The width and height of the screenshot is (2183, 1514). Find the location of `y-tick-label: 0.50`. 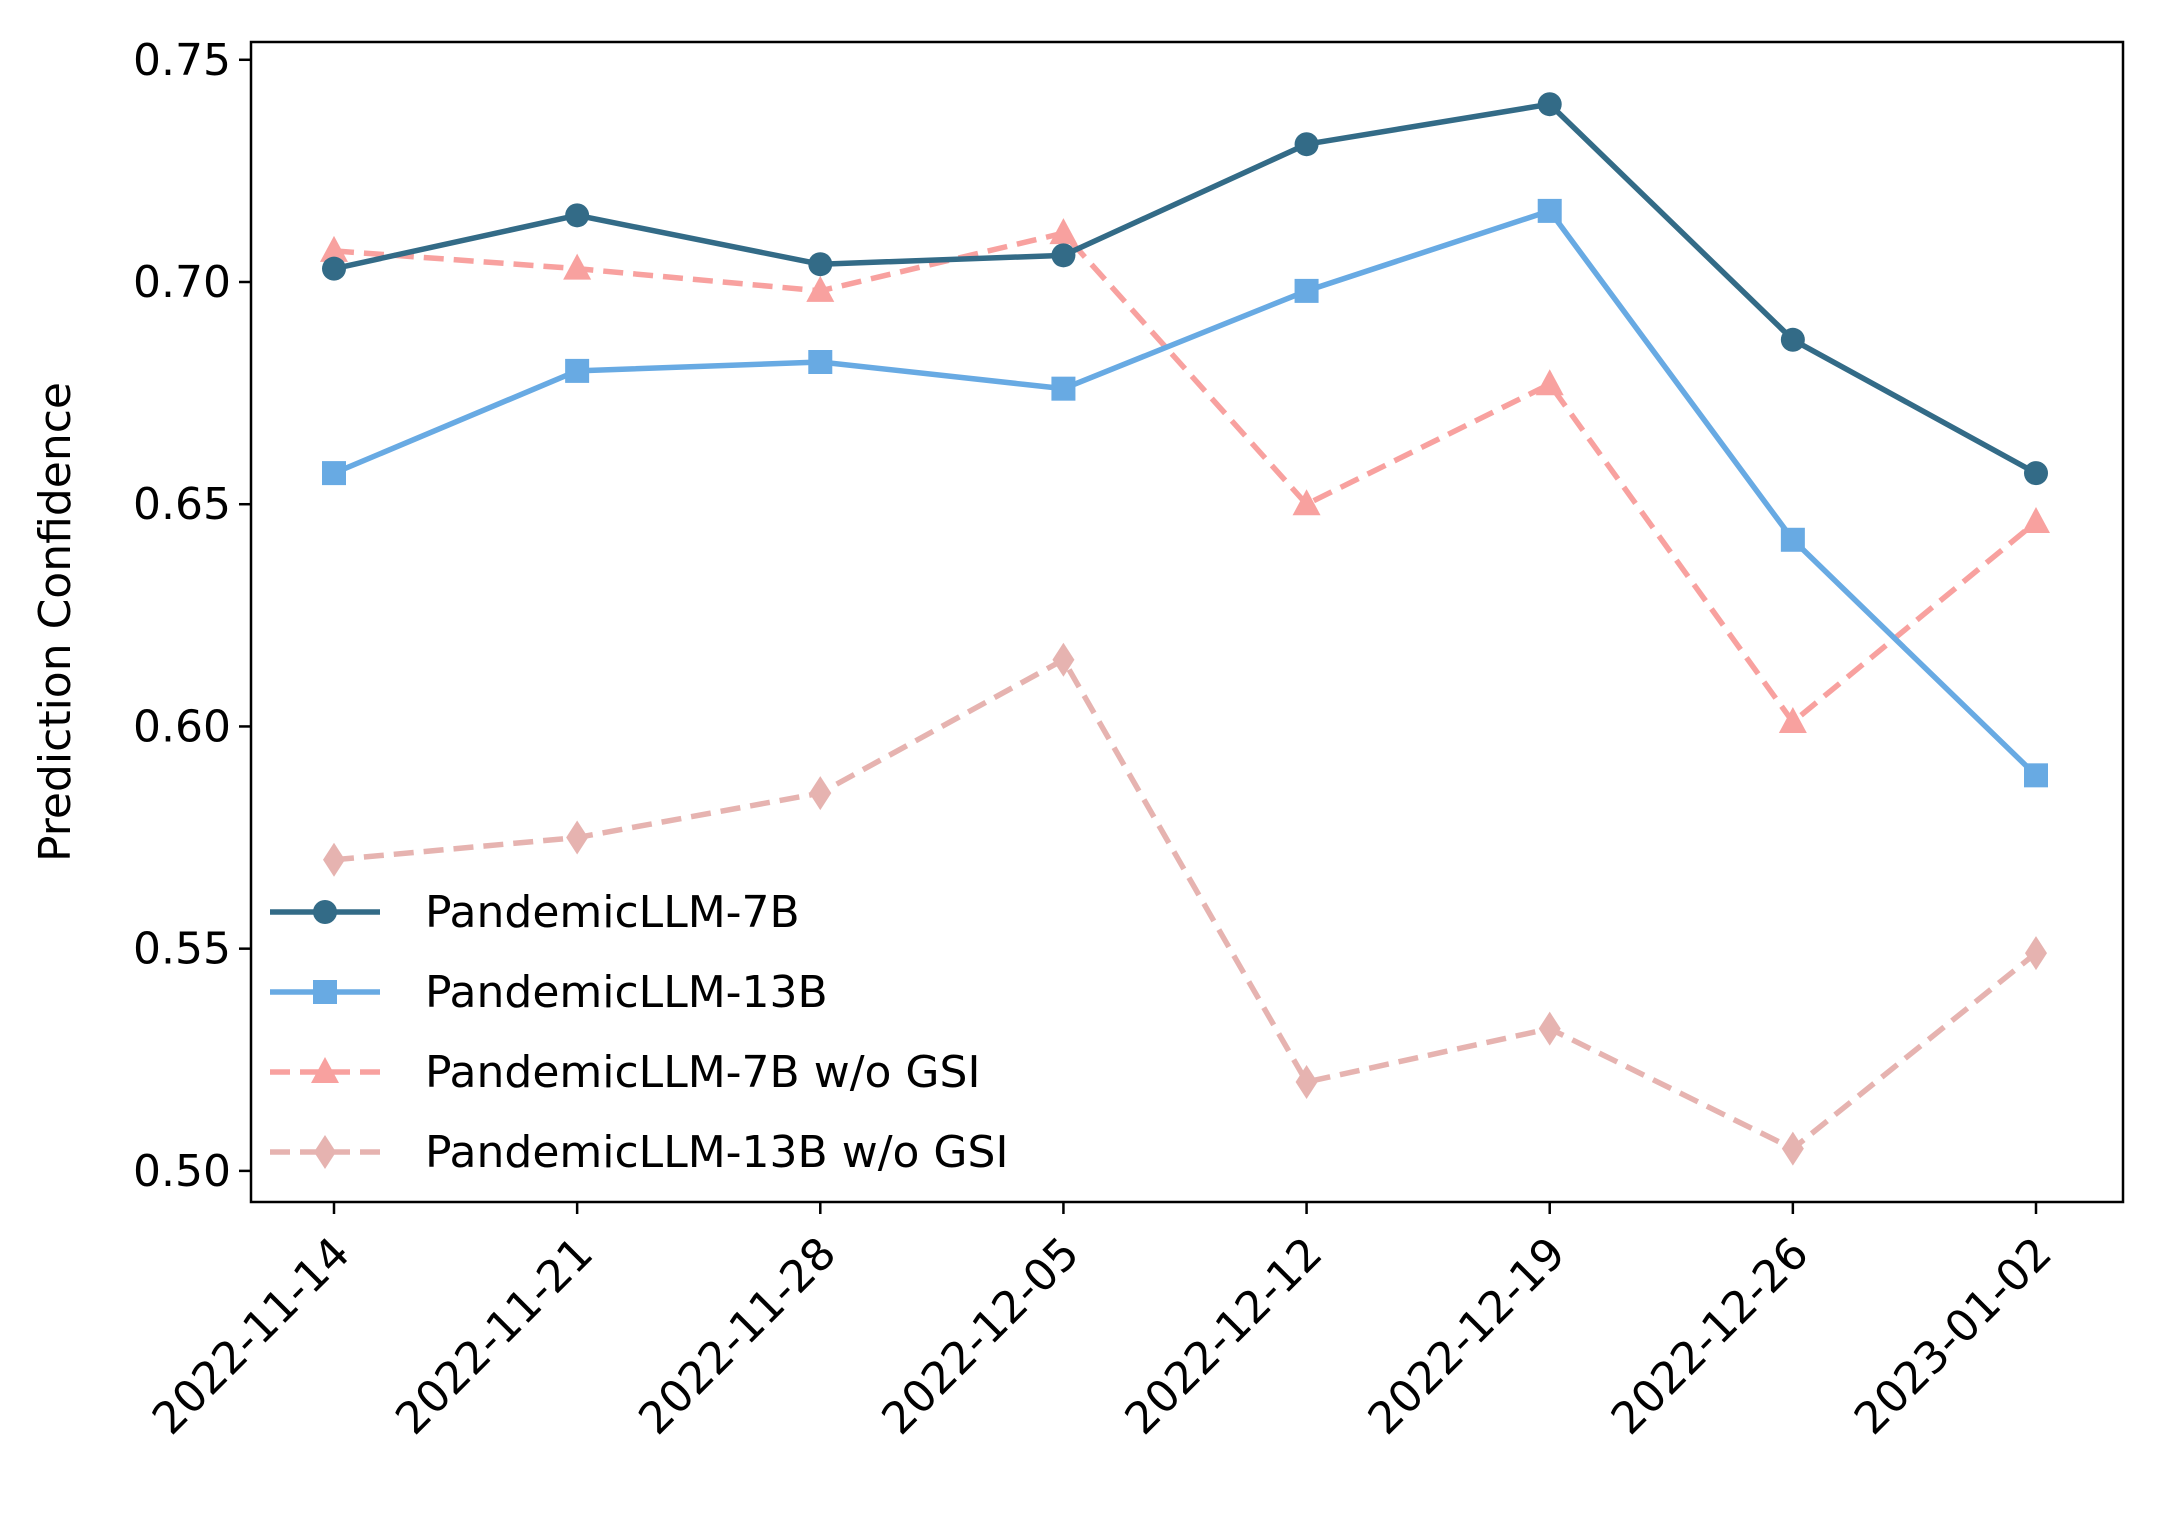

y-tick-label: 0.50 is located at coordinates (182, 1171).